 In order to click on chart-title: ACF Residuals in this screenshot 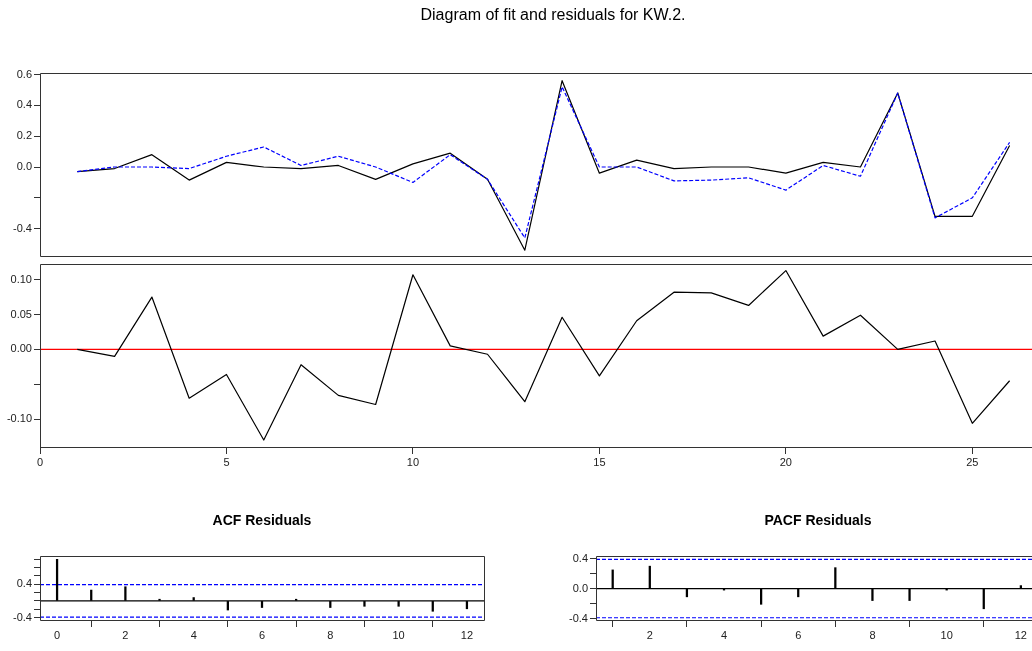, I will do `click(262, 520)`.